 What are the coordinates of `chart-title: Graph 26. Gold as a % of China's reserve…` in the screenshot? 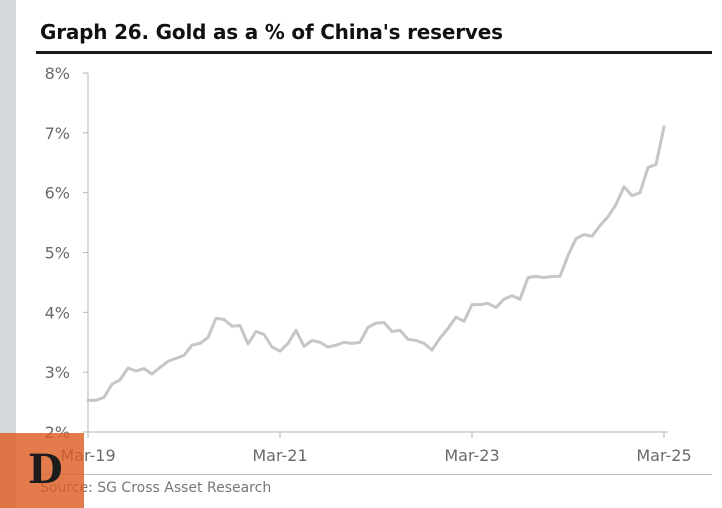 It's located at (271, 32).